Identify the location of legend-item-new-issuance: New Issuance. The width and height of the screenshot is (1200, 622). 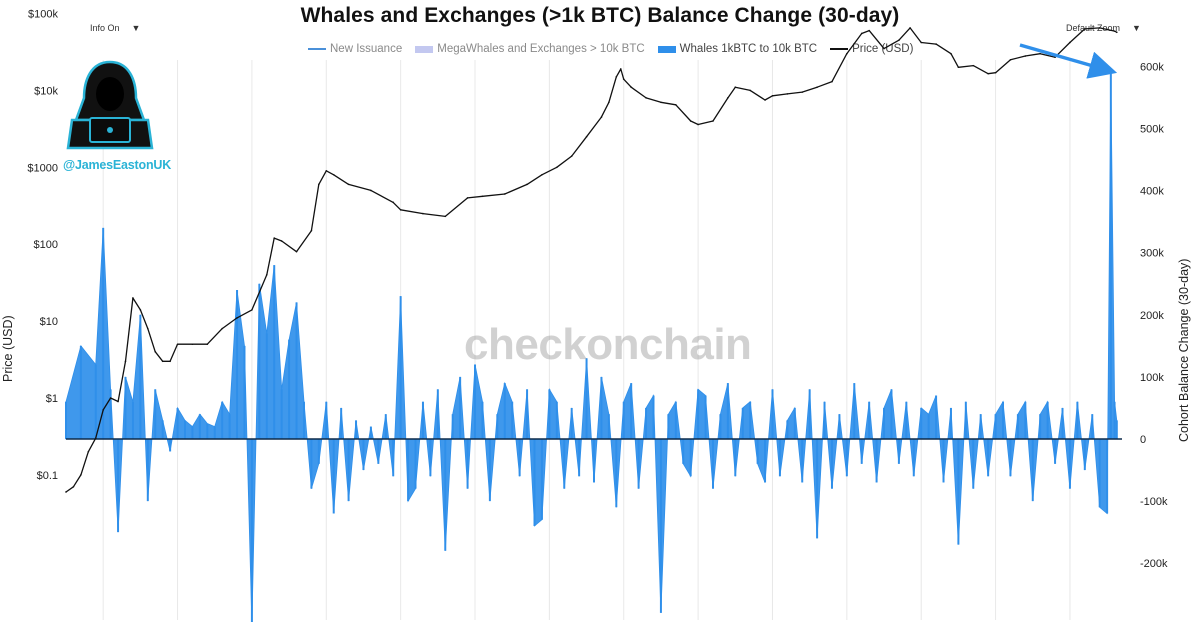
(355, 49).